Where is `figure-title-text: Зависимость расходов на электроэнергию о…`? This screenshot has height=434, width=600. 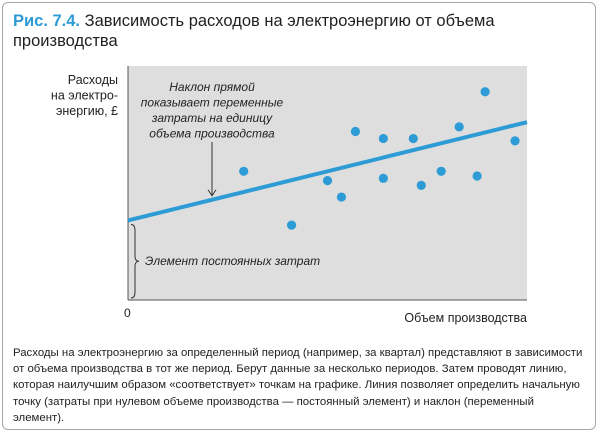
figure-title-text: Зависимость расходов на электроэнергию о… is located at coordinates (254, 31).